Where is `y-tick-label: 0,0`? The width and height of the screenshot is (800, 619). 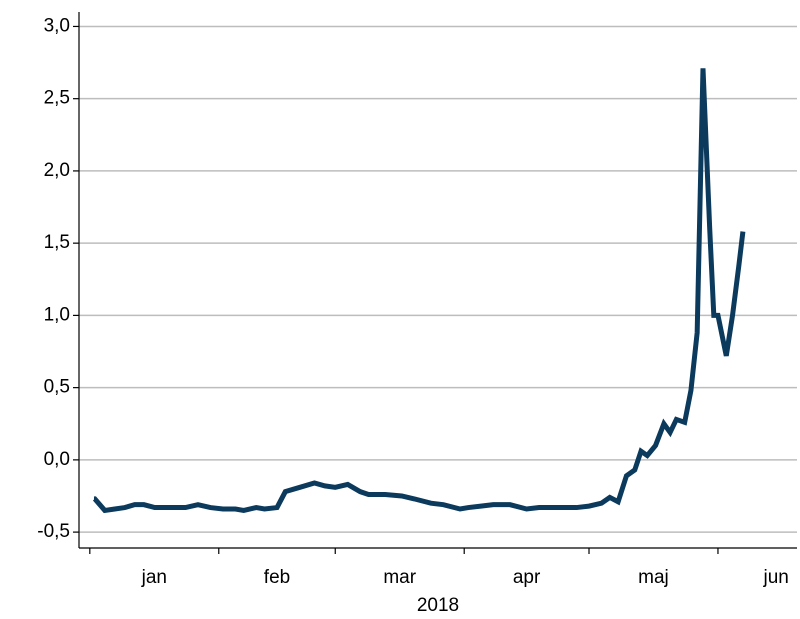 y-tick-label: 0,0 is located at coordinates (57, 459).